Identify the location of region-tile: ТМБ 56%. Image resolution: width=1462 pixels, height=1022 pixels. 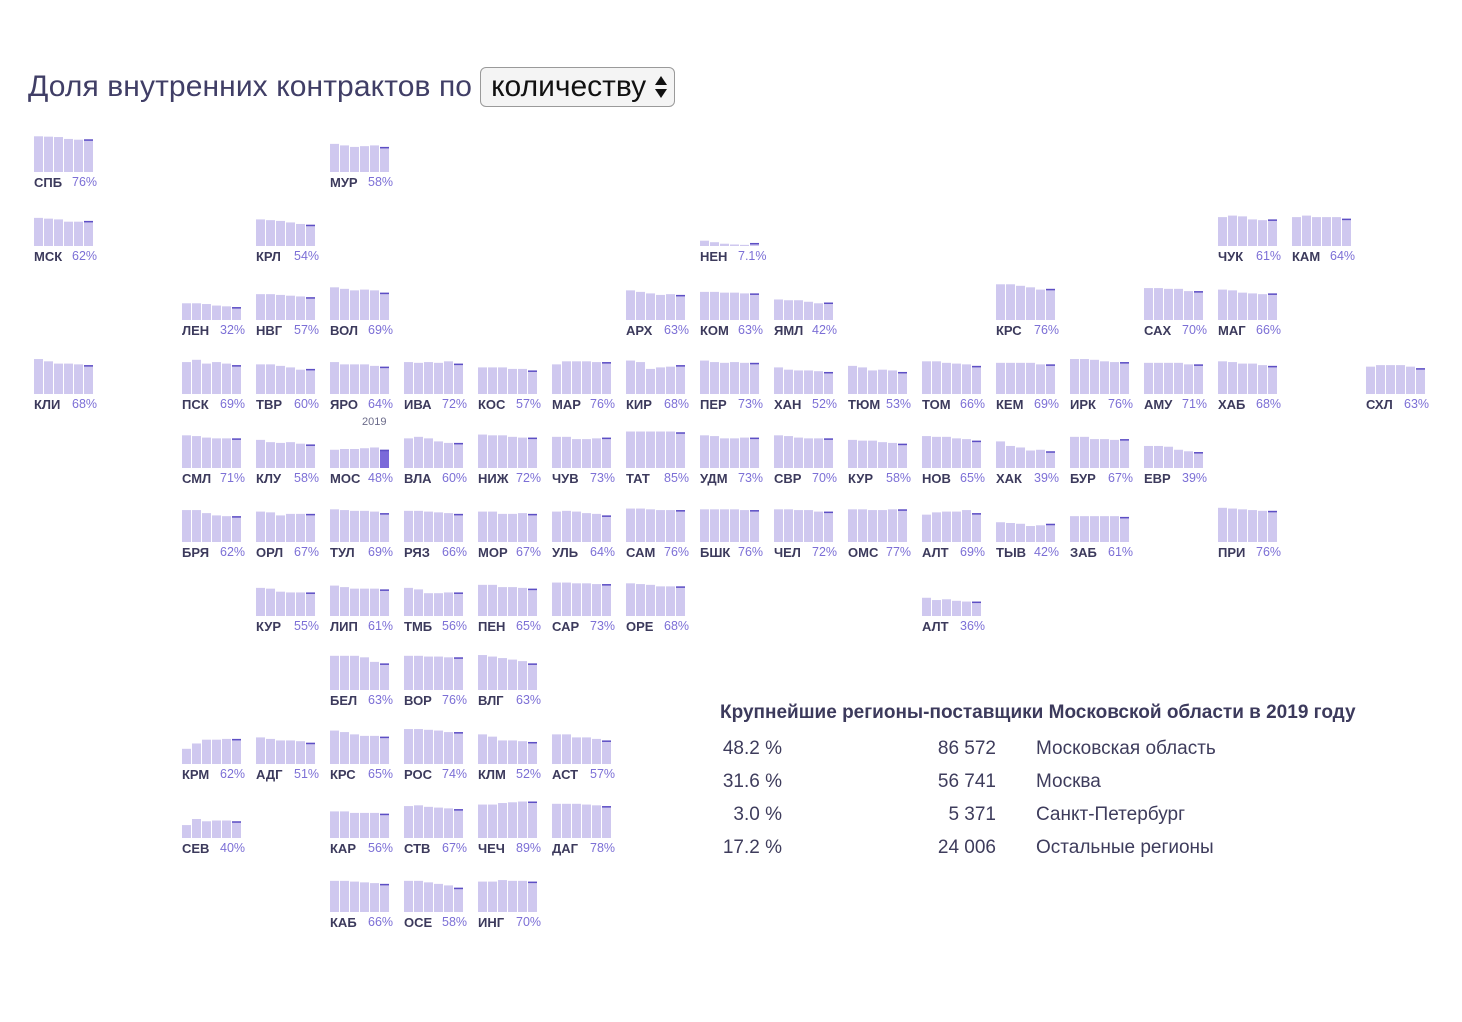
(437, 606).